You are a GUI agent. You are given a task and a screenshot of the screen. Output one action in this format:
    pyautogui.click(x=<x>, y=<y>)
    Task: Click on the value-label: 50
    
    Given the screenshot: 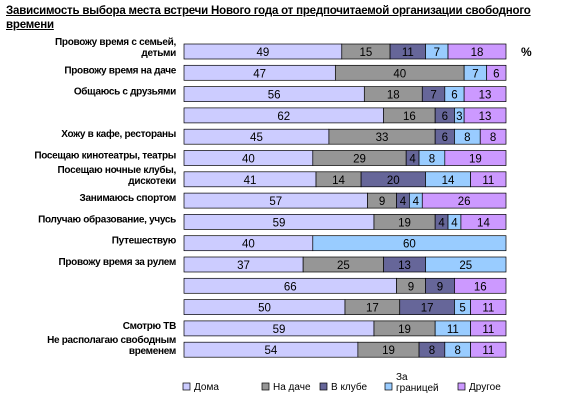 What is the action you would take?
    pyautogui.click(x=264, y=309)
    